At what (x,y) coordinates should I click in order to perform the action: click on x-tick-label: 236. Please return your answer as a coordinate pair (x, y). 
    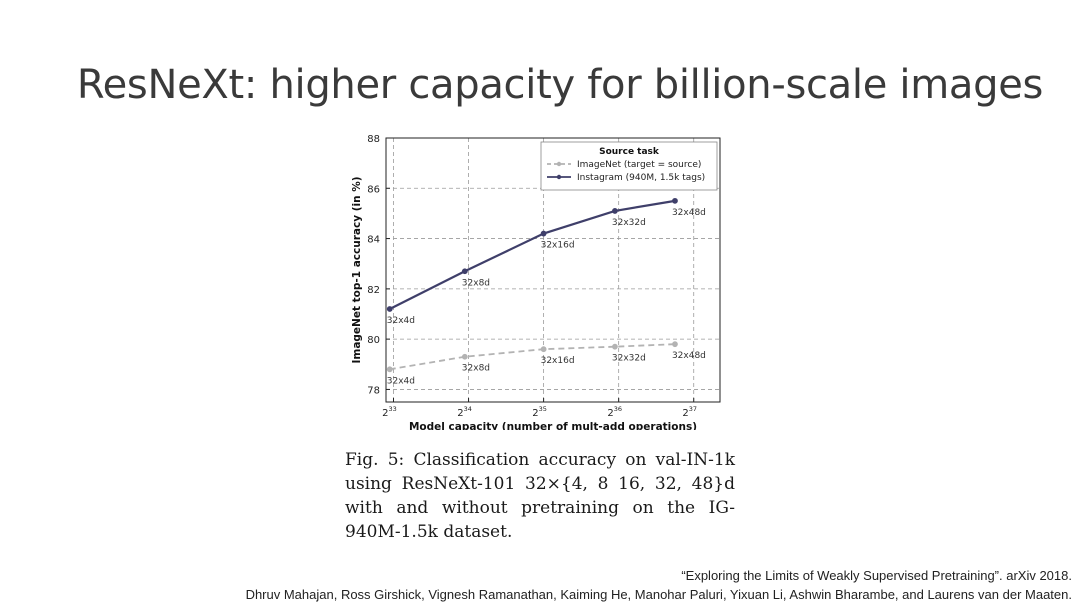
    Looking at the image, I should click on (614, 412).